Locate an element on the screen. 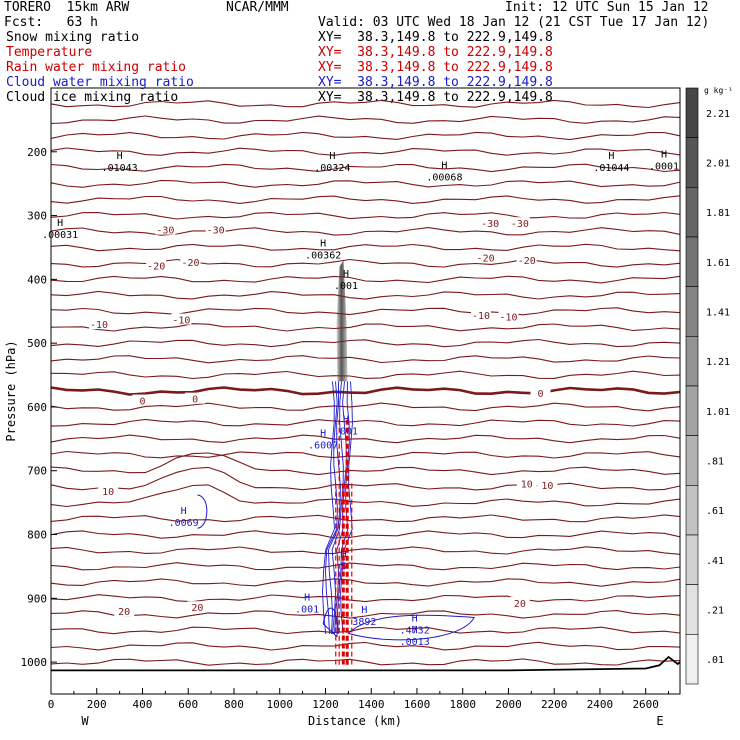 This screenshot has width=740, height=740. x-tick-label: 0 is located at coordinates (51, 704).